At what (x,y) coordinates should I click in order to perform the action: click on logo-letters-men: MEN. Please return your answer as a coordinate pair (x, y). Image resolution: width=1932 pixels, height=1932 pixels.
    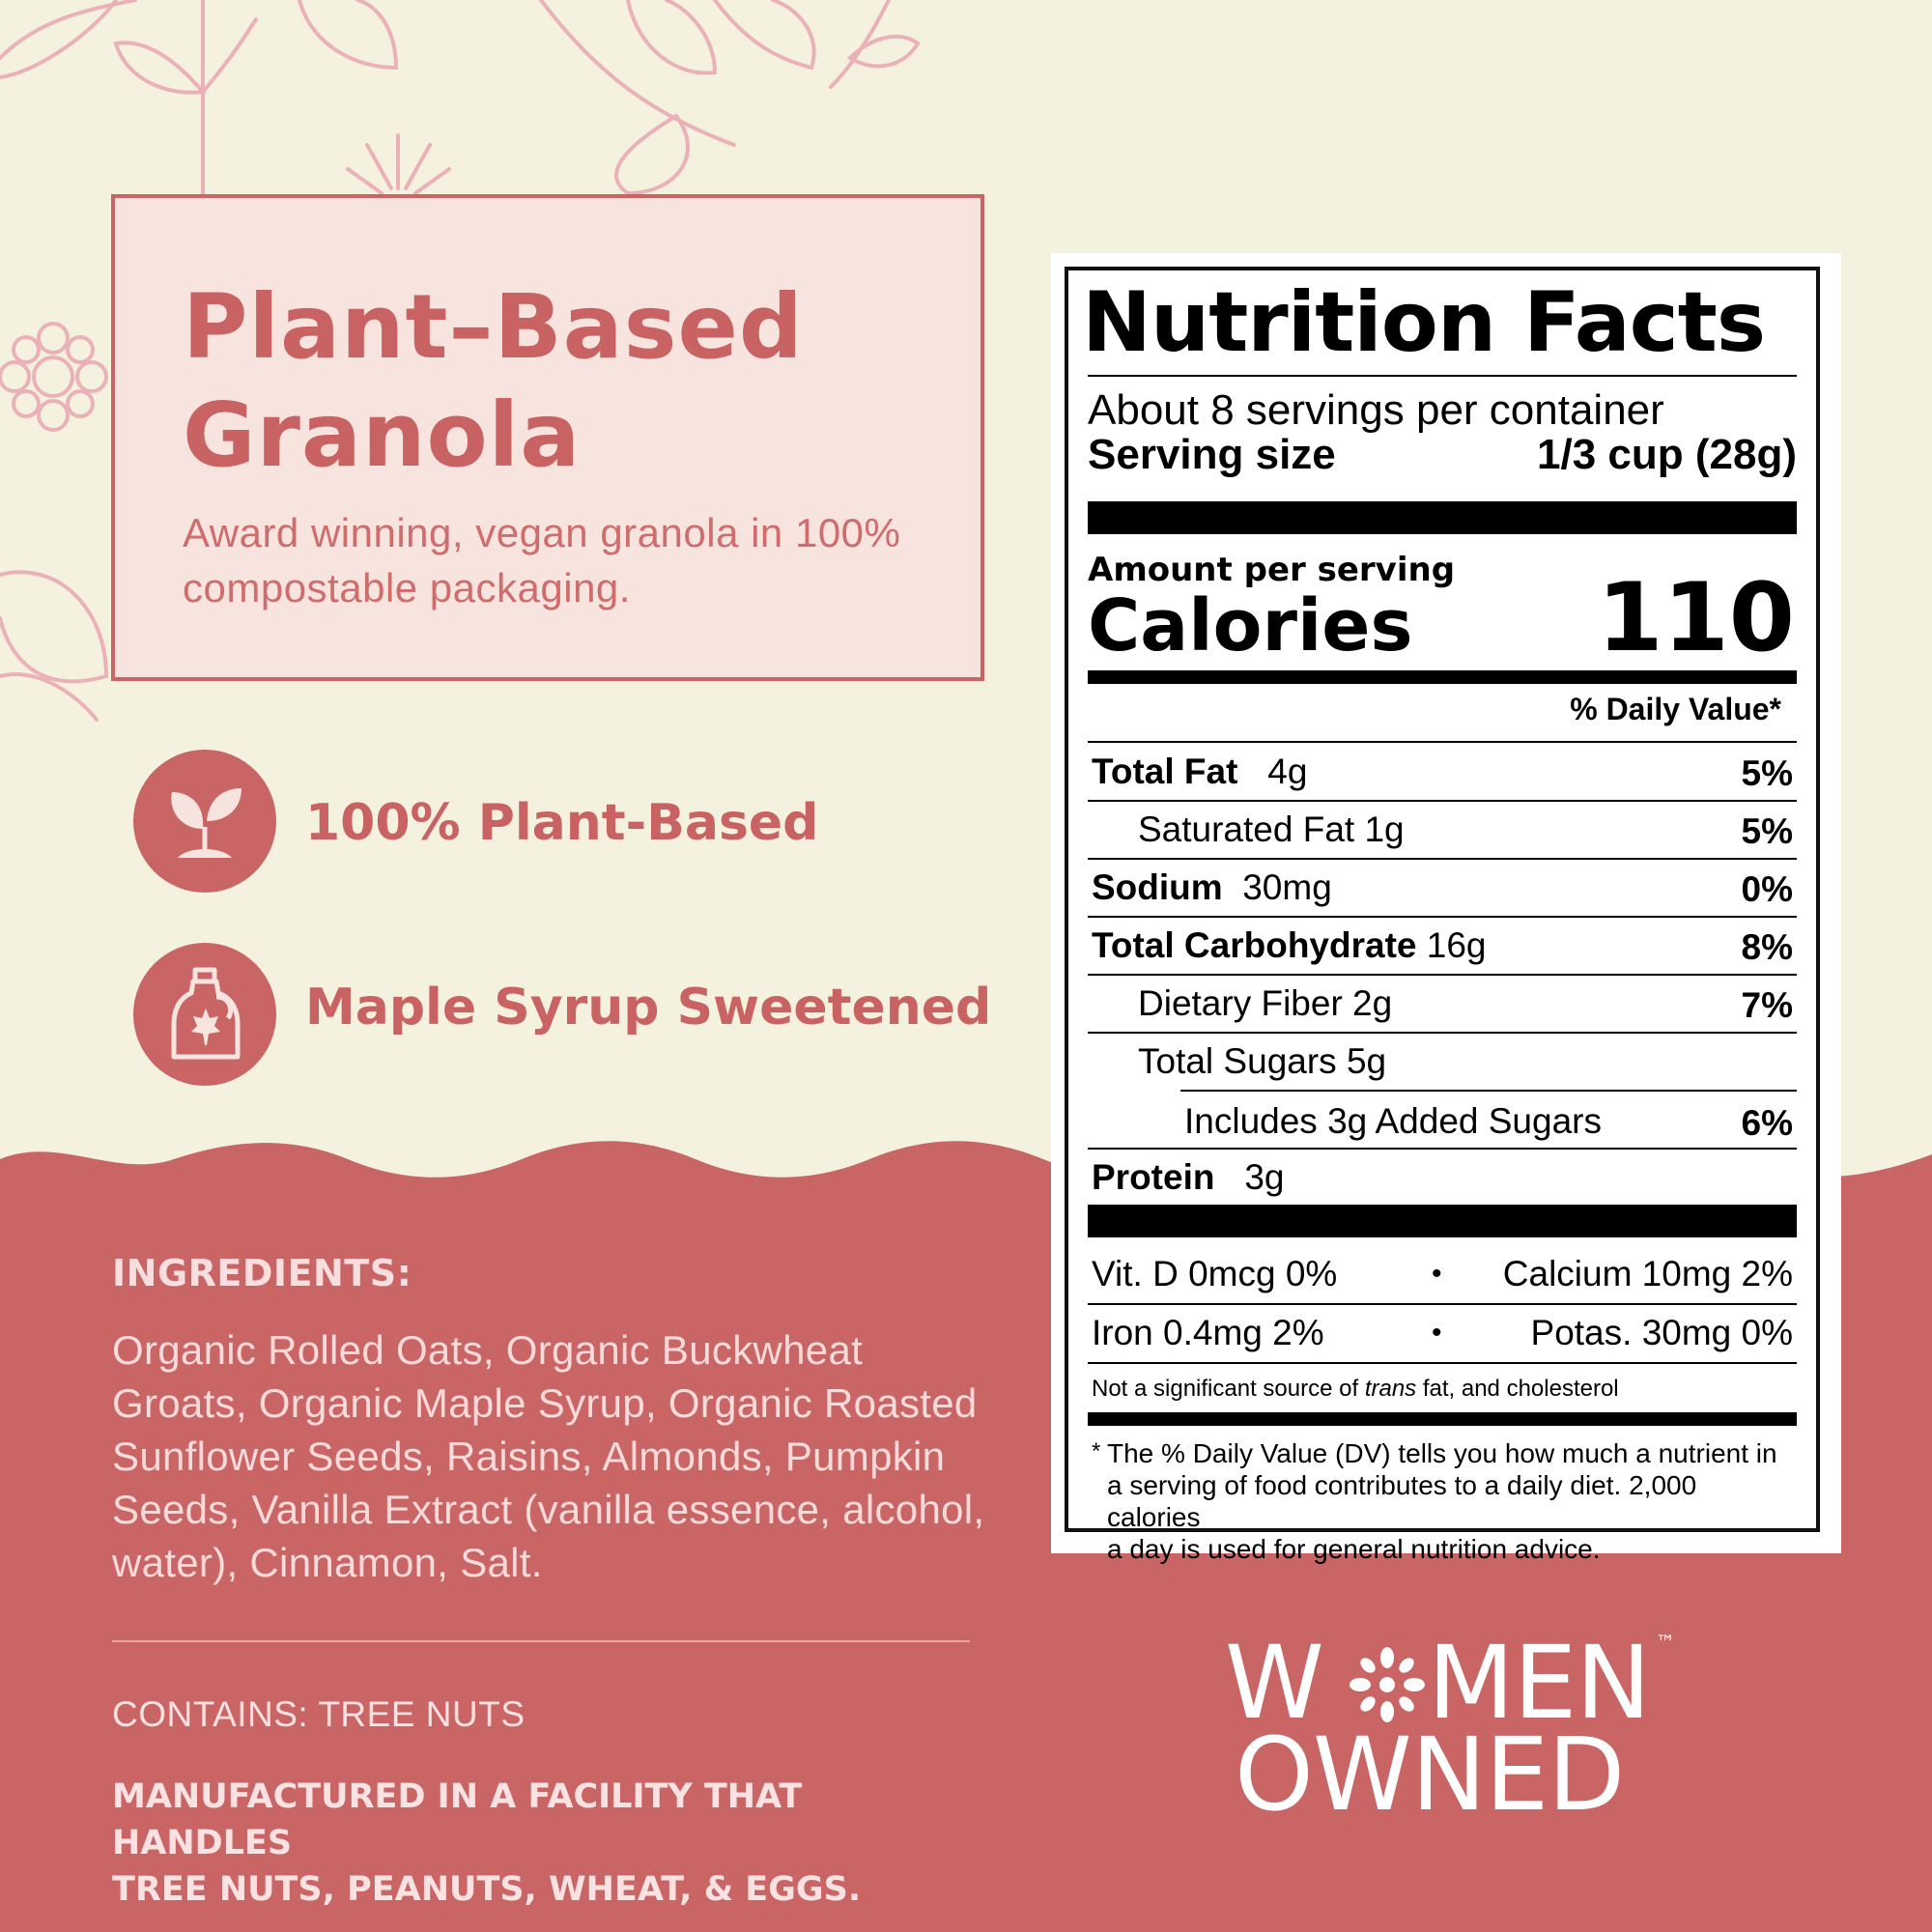
    Looking at the image, I should click on (1539, 1683).